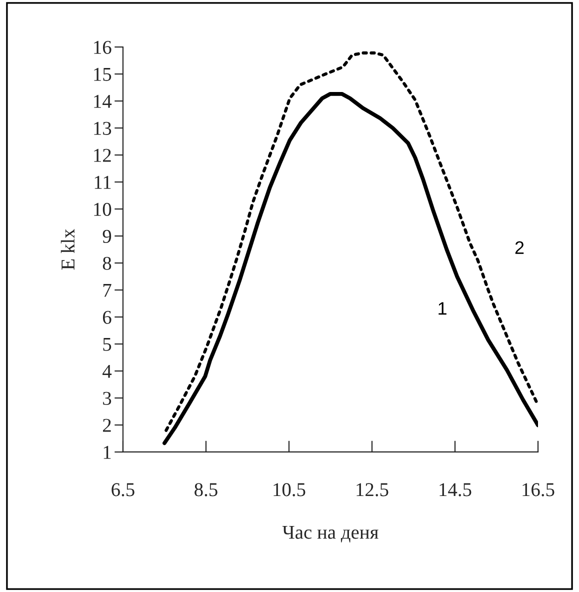 This screenshot has height=592, width=579. Describe the element at coordinates (107, 452) in the screenshot. I see `y-tick-label: 1` at that location.